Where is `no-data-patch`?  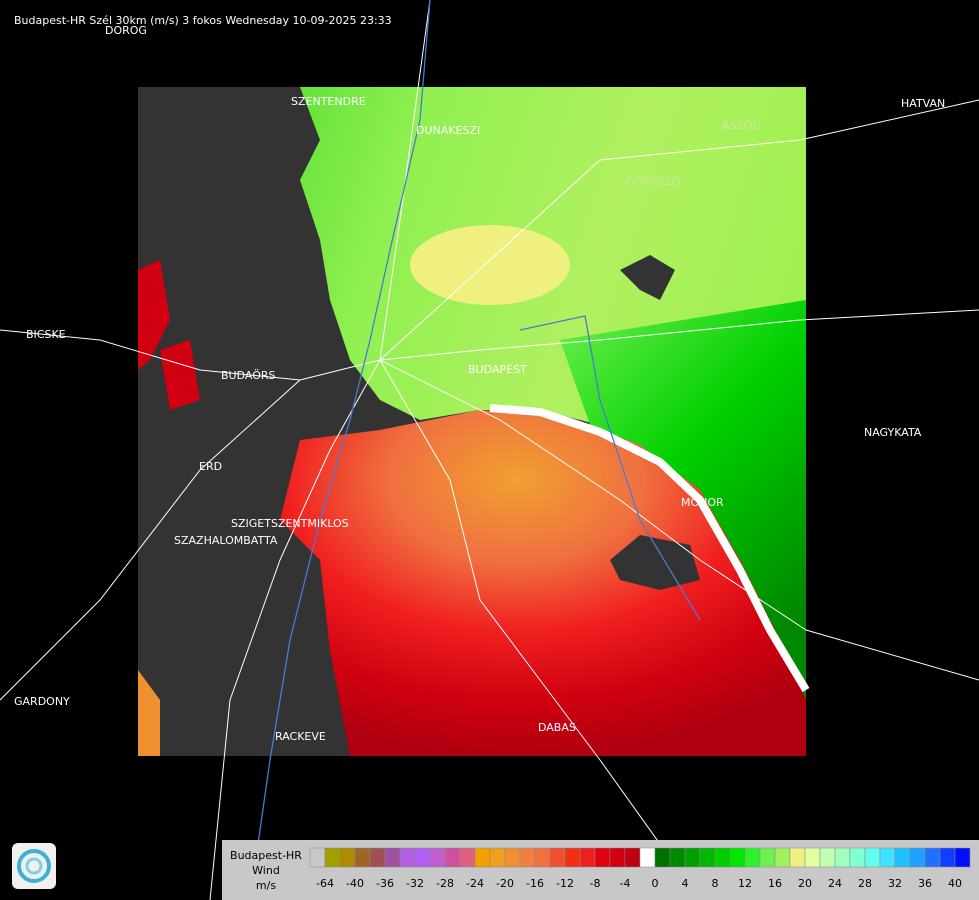 no-data-patch is located at coordinates (655, 422).